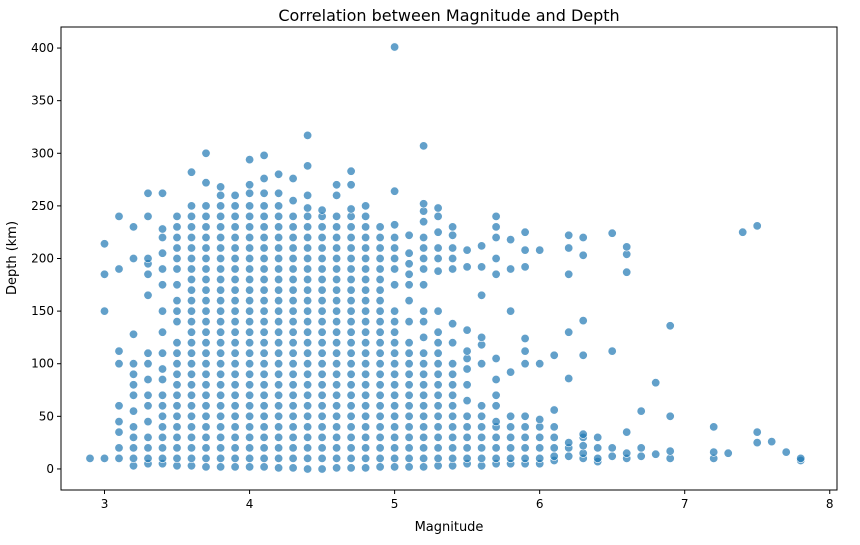 This screenshot has width=860, height=545. I want to click on y-tick-label: 50, so click(46, 416).